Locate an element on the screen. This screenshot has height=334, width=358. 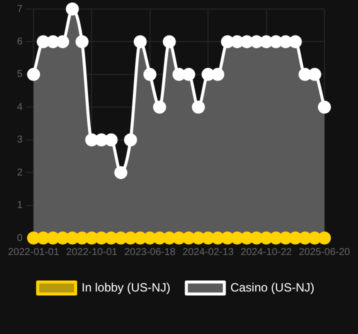
y-tick-label: 5 is located at coordinates (20, 74).